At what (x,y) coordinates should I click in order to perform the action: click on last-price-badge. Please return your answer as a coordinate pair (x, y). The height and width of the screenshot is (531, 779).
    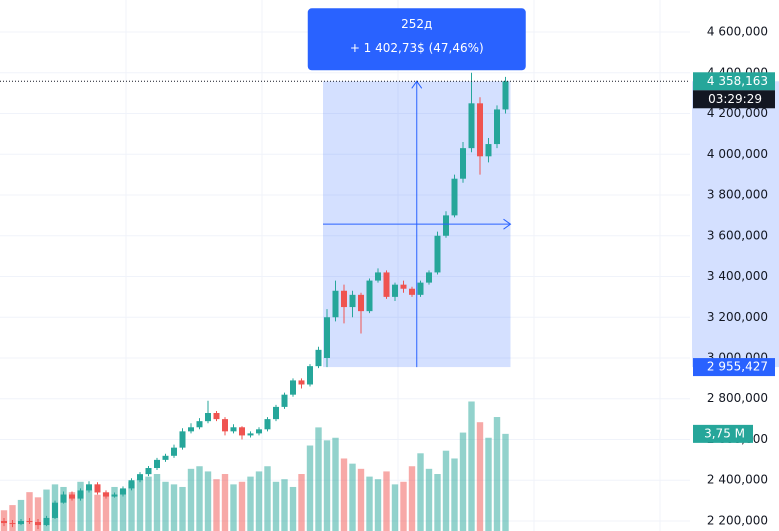
    Looking at the image, I should click on (734, 81).